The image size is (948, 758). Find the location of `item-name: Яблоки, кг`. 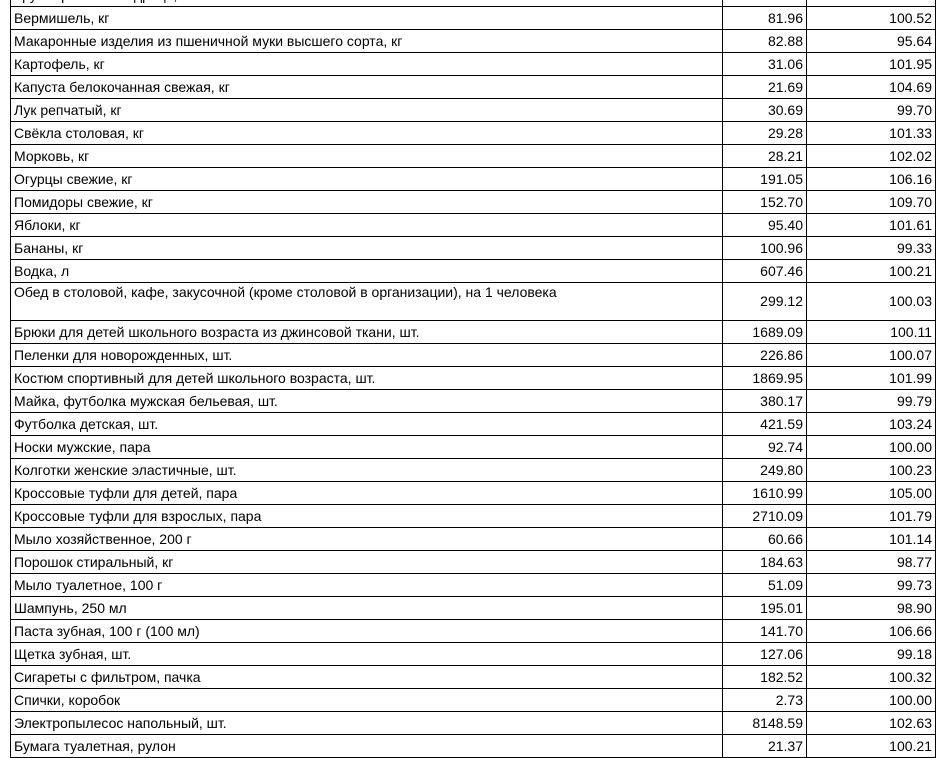

item-name: Яблоки, кг is located at coordinates (366, 225).